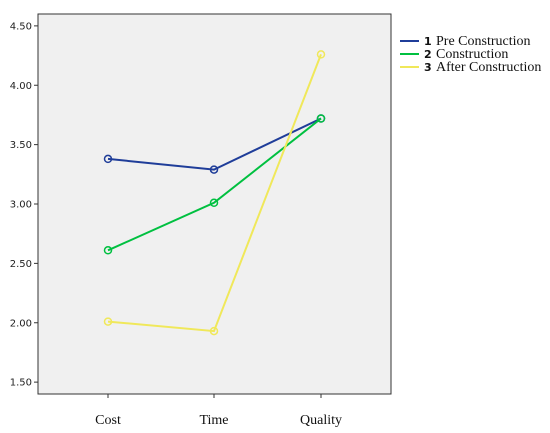 The image size is (550, 433). Describe the element at coordinates (21, 205) in the screenshot. I see `y-tick-label: 3.00` at that location.